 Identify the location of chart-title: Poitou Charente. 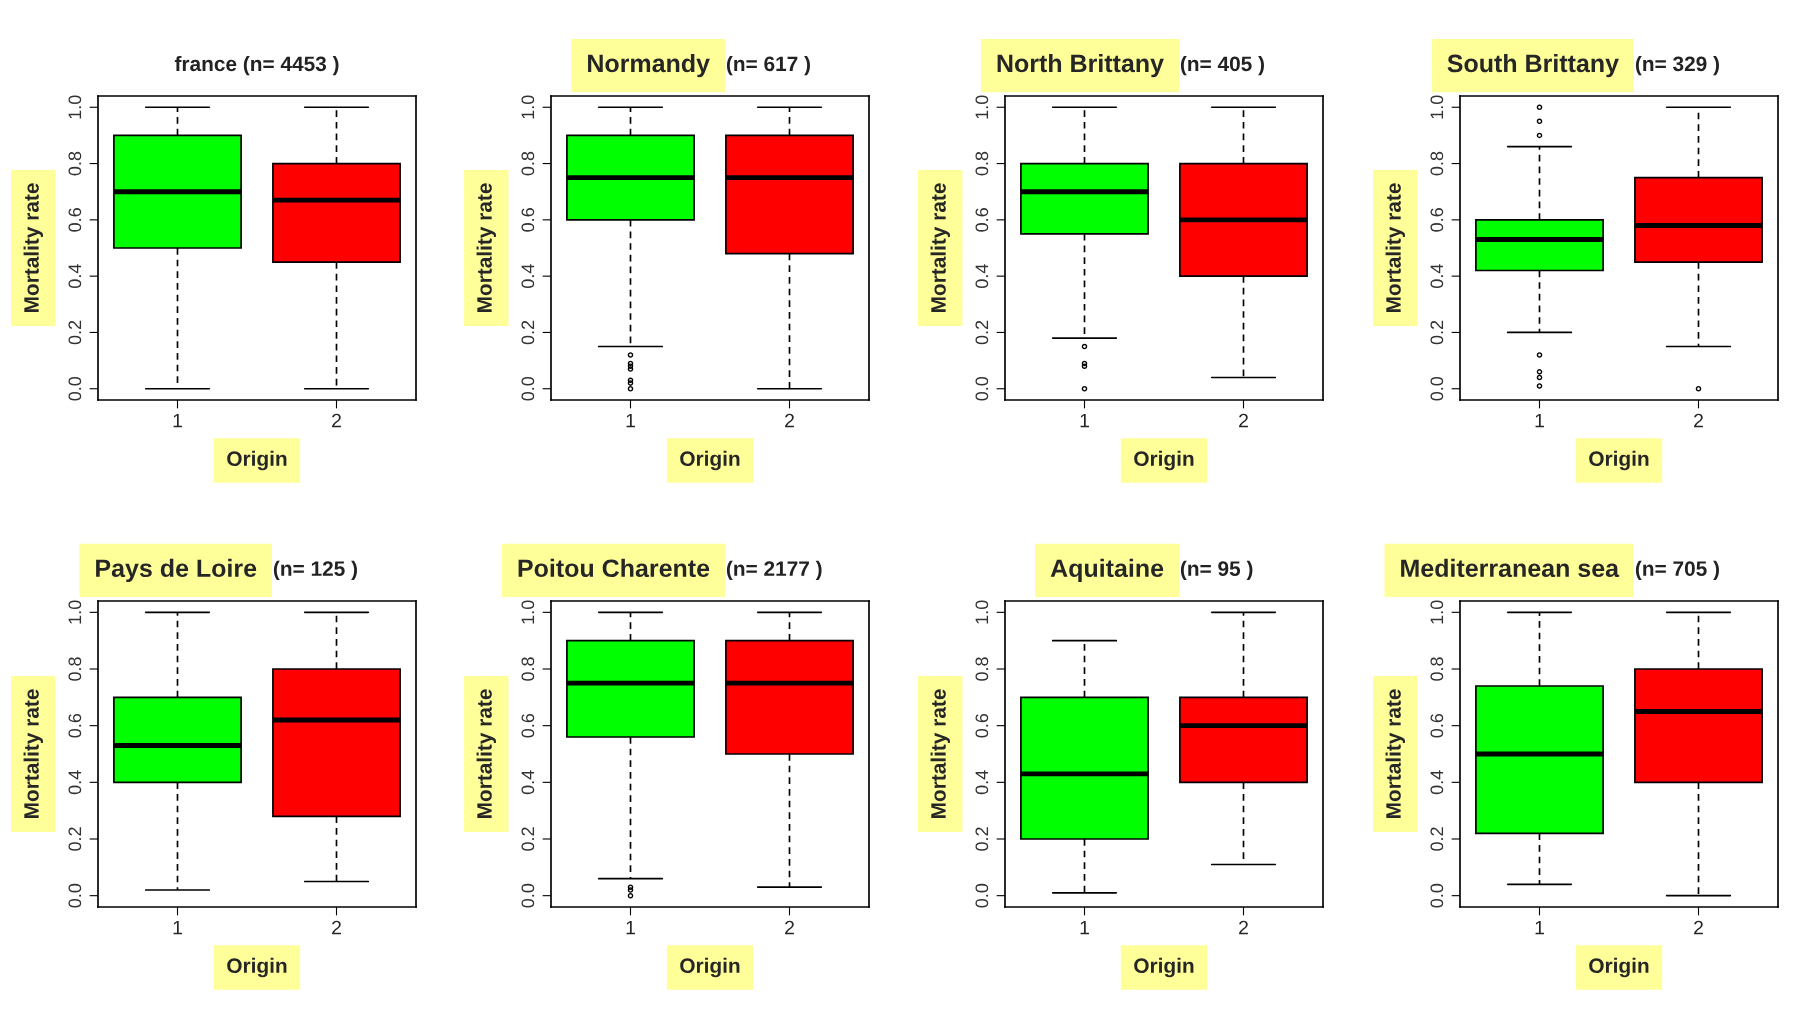
(614, 568).